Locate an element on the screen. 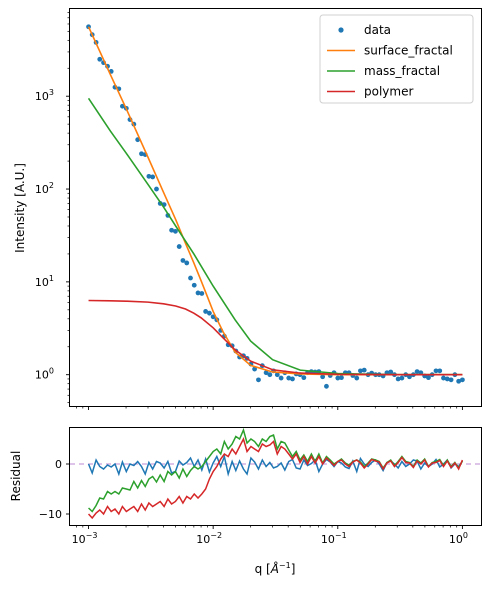 The width and height of the screenshot is (490, 590). x-tick-exponent: −2 is located at coordinates (216, 535).